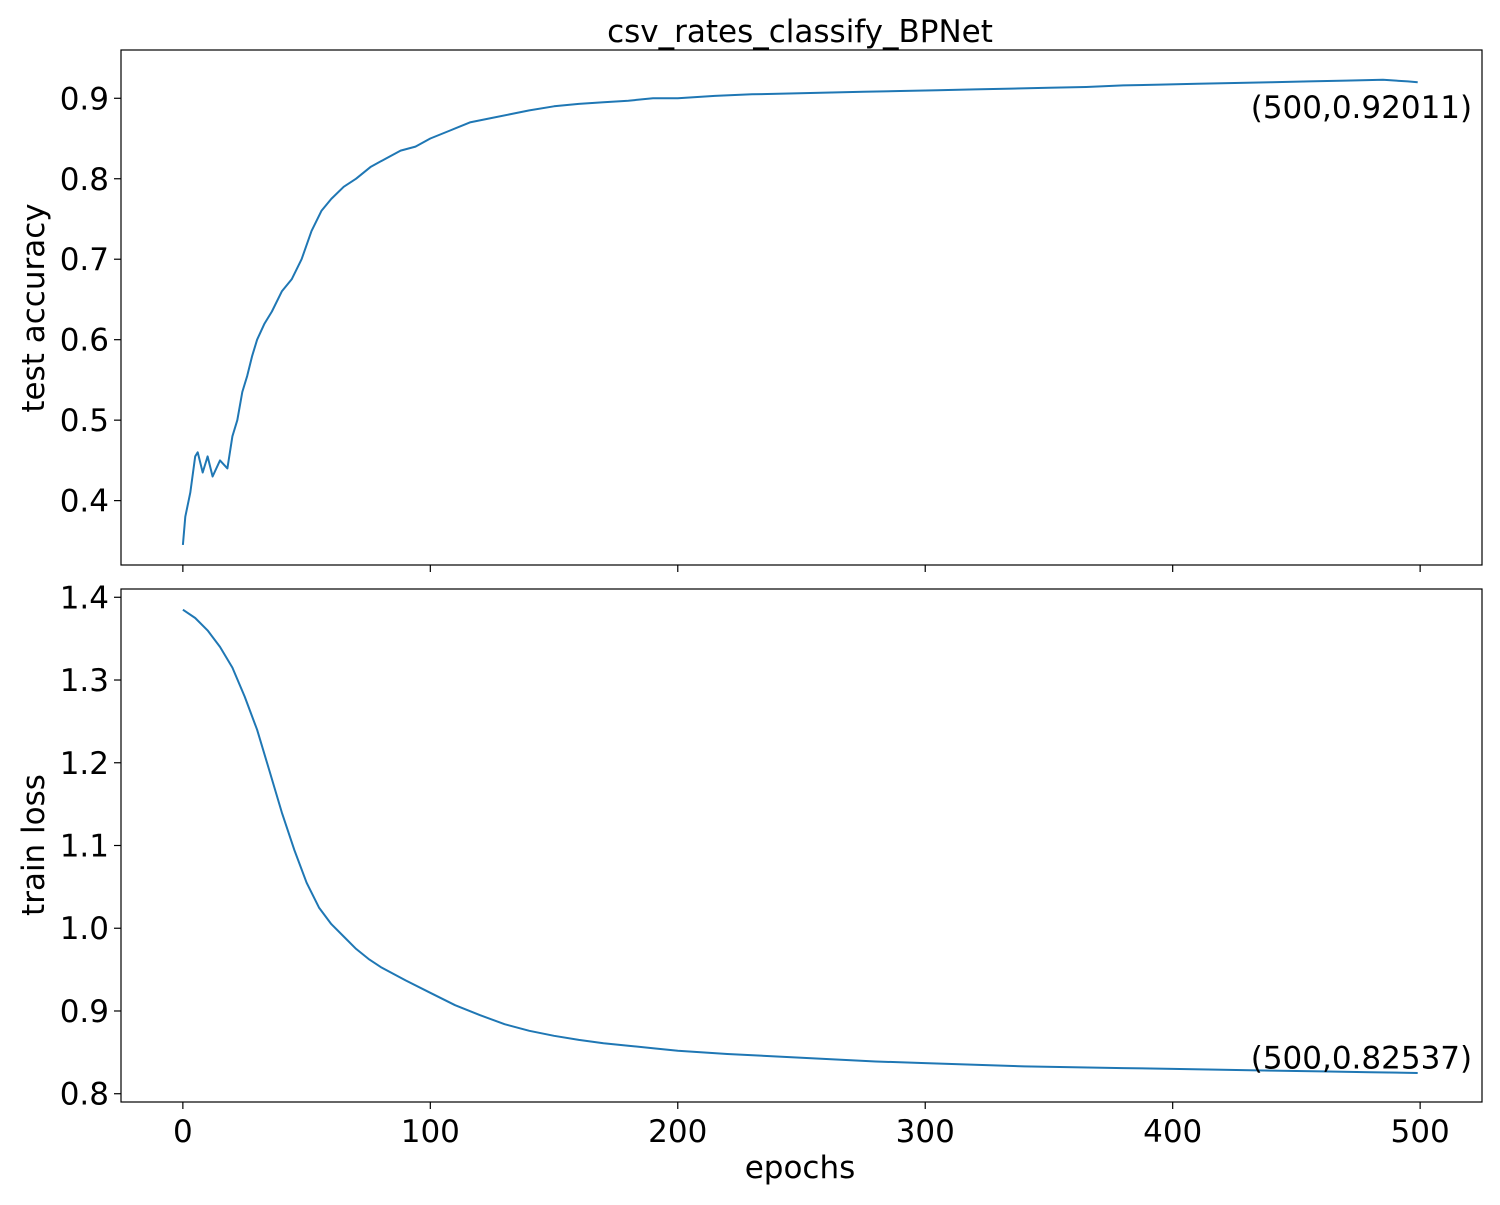 The image size is (1500, 1205). I want to click on chart-title: csv_rates_classify_BPNet, so click(800, 32).